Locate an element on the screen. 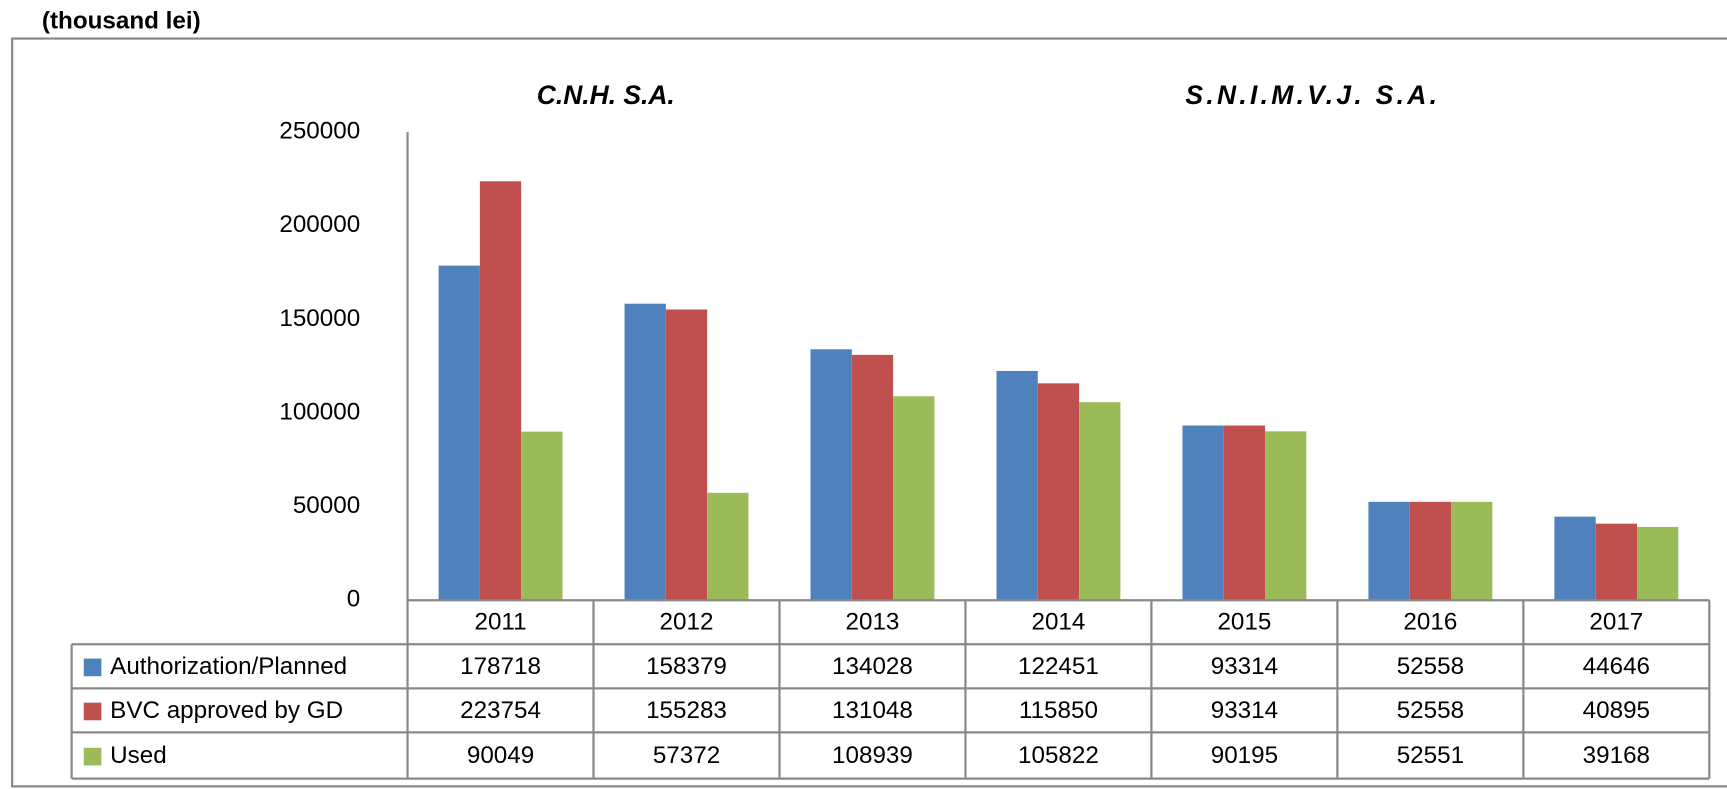 The height and width of the screenshot is (789, 1727). table-value: 178718 is located at coordinates (500, 666).